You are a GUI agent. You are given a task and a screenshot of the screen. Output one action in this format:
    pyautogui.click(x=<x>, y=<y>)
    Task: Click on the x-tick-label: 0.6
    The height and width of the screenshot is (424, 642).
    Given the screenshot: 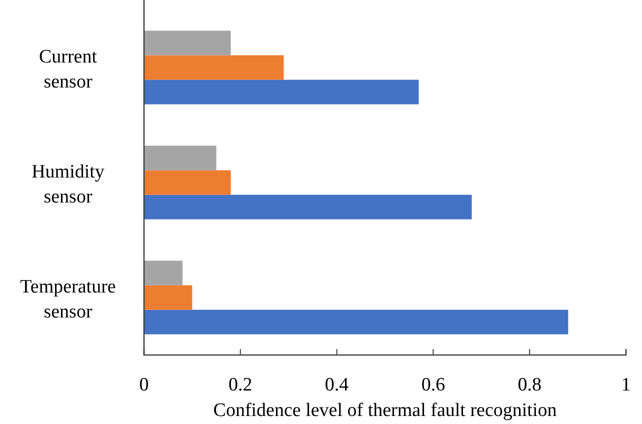 What is the action you would take?
    pyautogui.click(x=433, y=385)
    